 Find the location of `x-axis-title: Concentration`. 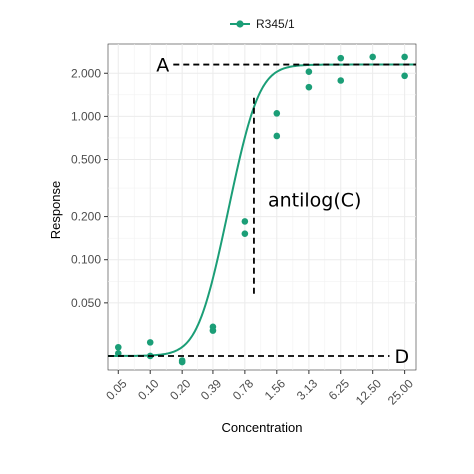

x-axis-title: Concentration is located at coordinates (262, 427).